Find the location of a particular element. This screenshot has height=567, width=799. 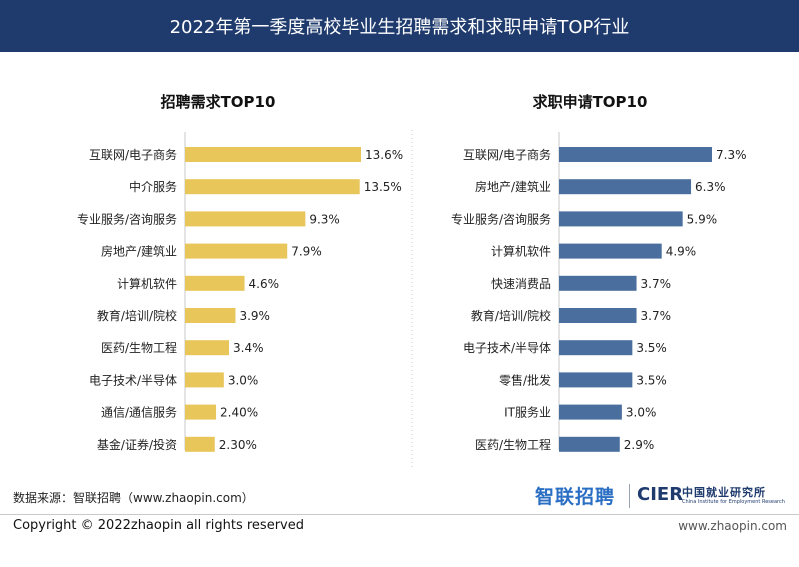

value-label: 9.3% is located at coordinates (324, 219).